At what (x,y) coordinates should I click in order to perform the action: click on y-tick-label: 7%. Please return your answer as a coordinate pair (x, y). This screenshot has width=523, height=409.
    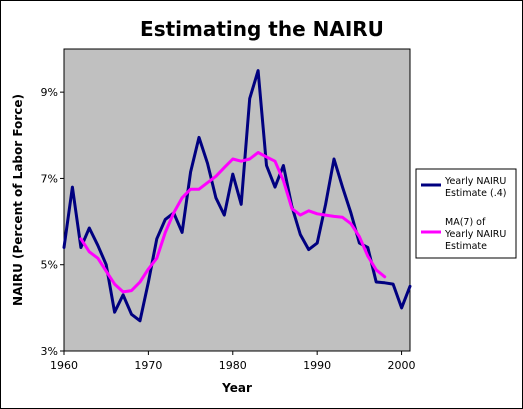
    Looking at the image, I should click on (49, 178).